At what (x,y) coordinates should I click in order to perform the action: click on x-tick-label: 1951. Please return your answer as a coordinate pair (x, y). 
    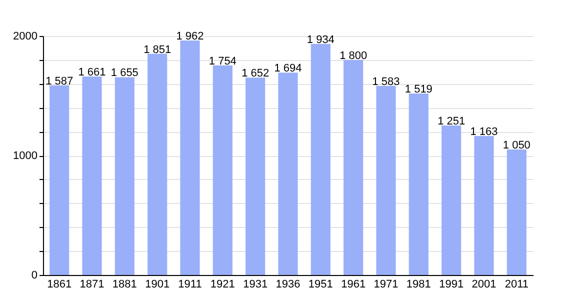
    Looking at the image, I should click on (320, 284).